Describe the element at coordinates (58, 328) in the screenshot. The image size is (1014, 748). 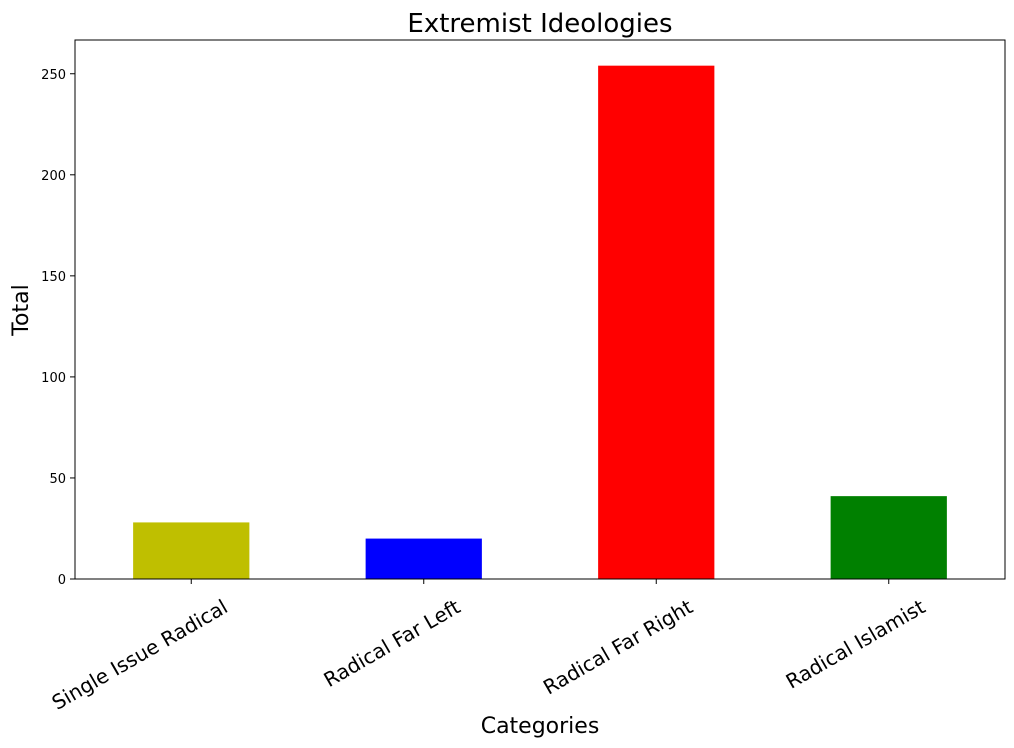
I see `y-axis: 0 50 100 150 200 250` at that location.